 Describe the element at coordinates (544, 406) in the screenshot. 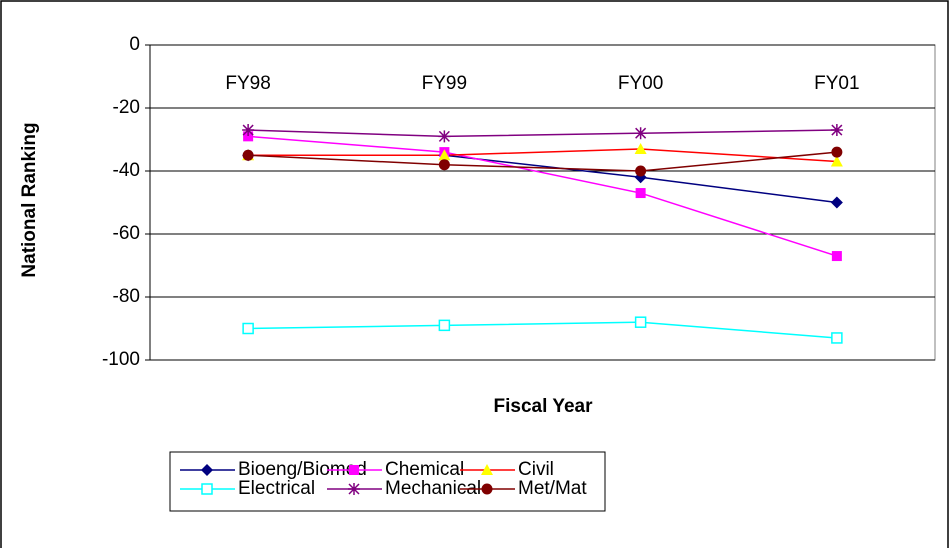

I see `x-axis-title: Fiscal Year` at that location.